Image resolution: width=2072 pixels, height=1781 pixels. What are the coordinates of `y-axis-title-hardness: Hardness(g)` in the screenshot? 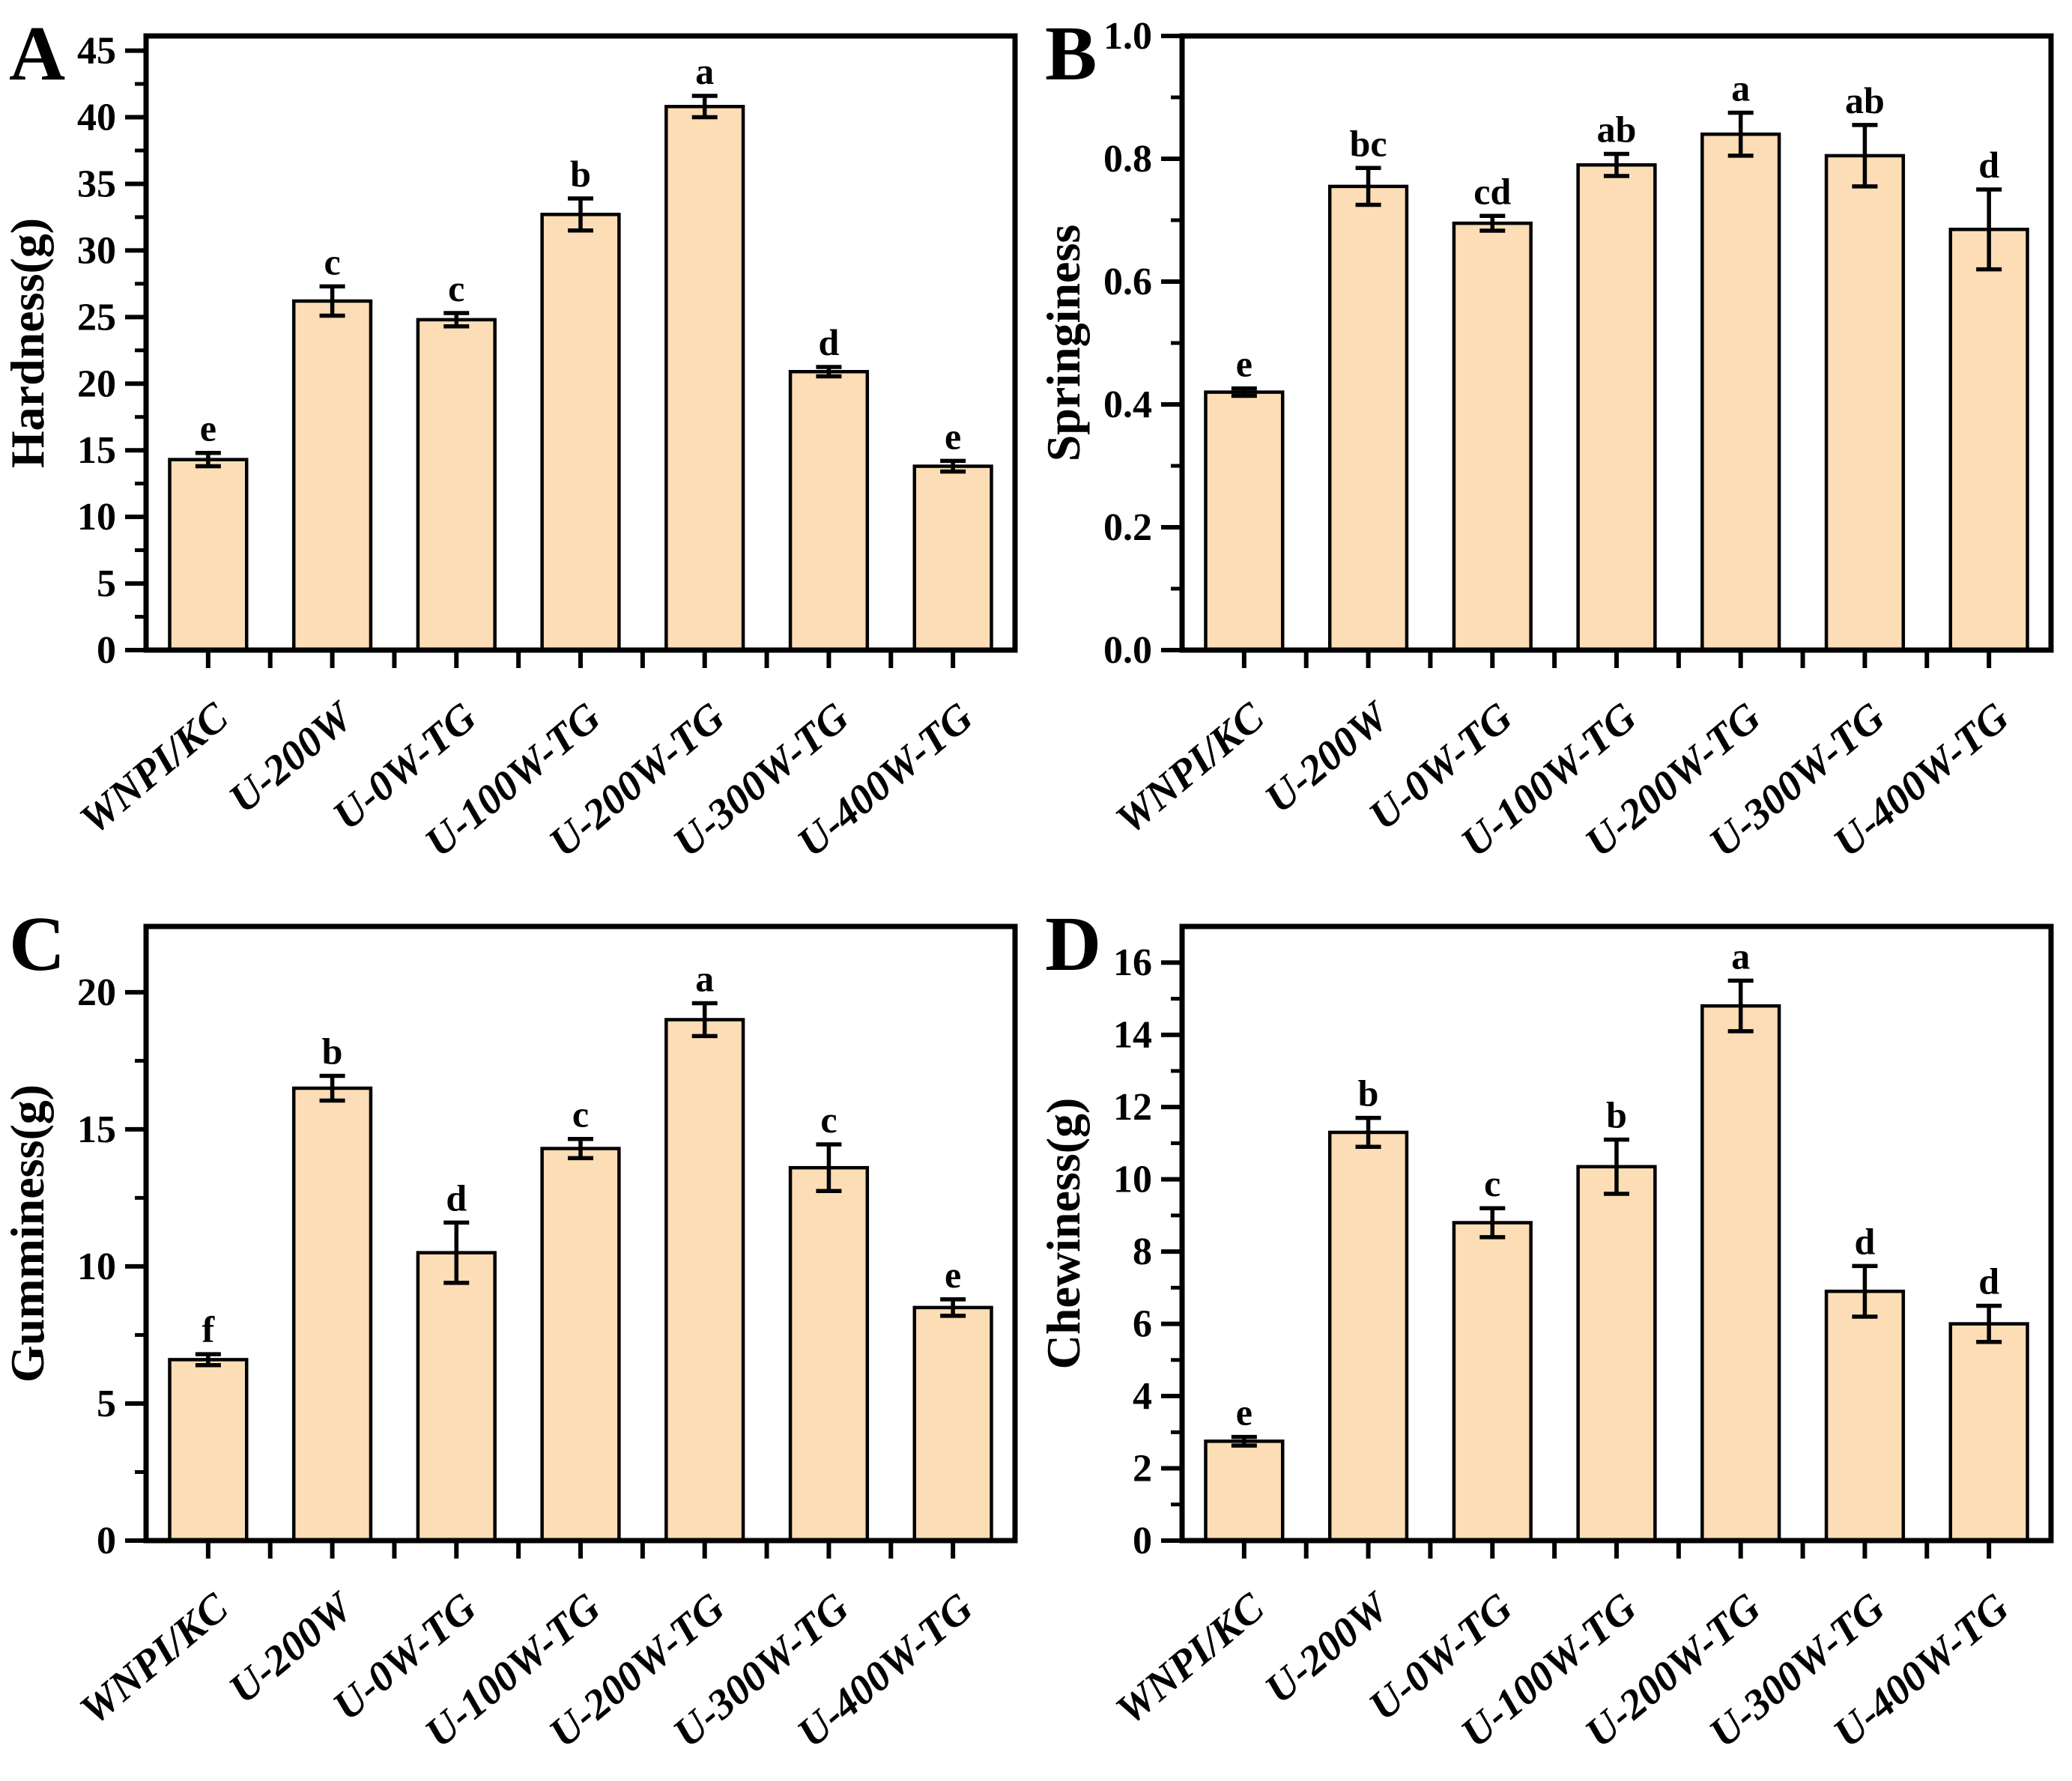 It's located at (28, 343).